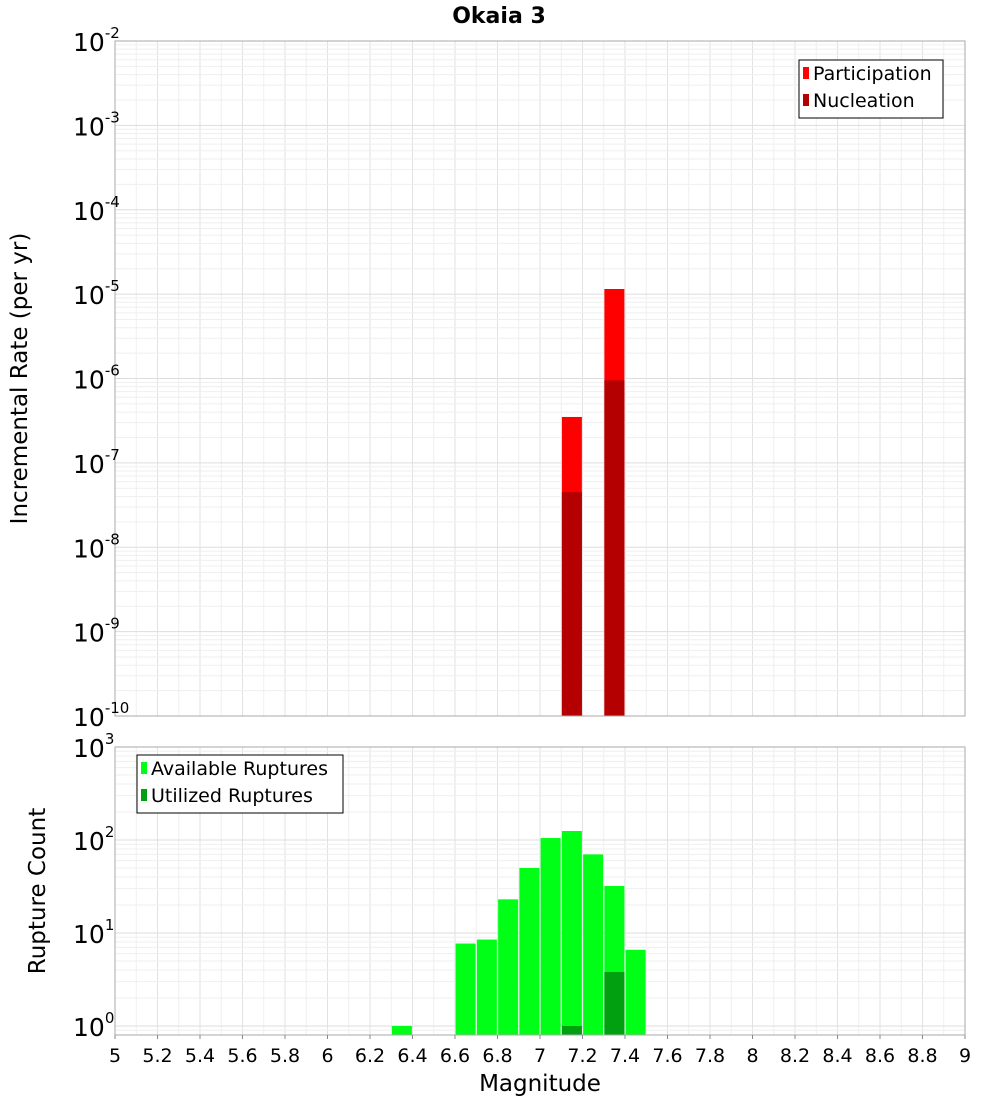 The image size is (1000, 1100). What do you see at coordinates (96, 40) in the screenshot?
I see `y-tick-label: 10⁻²` at bounding box center [96, 40].